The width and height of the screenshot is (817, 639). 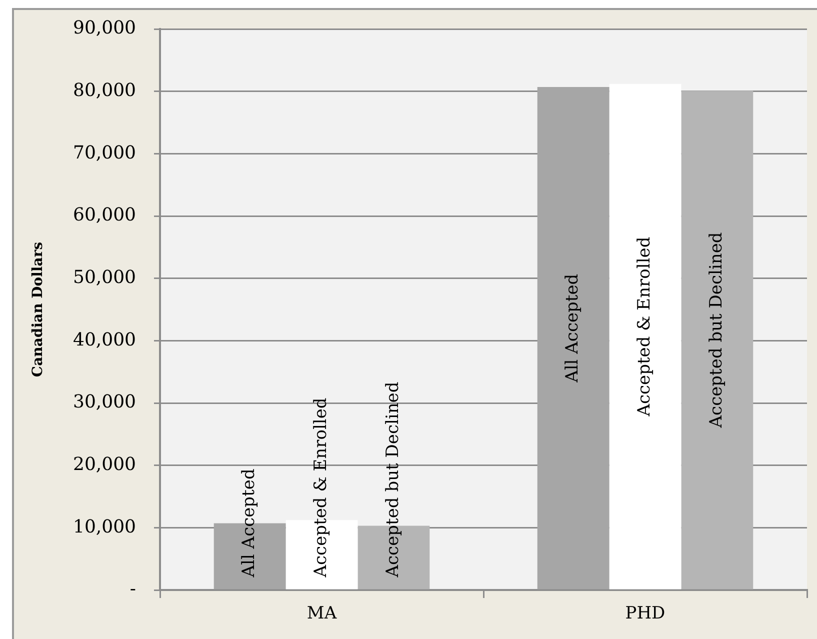 What do you see at coordinates (104, 28) in the screenshot?
I see `y-tick-label: 90,000` at bounding box center [104, 28].